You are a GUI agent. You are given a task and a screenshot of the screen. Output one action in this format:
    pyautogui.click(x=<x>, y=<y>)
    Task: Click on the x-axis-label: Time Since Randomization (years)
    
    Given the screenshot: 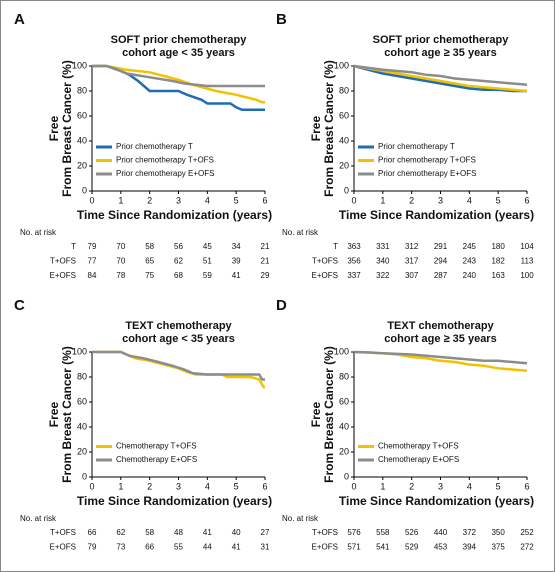 What is the action you would take?
    pyautogui.click(x=174, y=501)
    